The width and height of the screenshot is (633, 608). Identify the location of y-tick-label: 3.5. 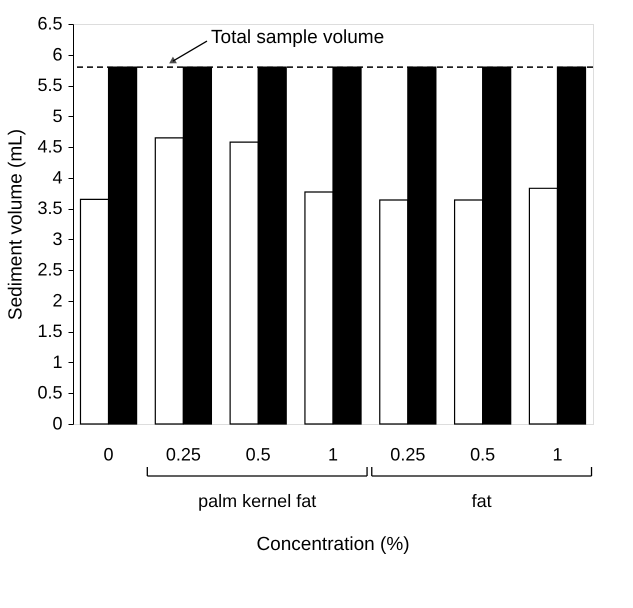
(49, 208).